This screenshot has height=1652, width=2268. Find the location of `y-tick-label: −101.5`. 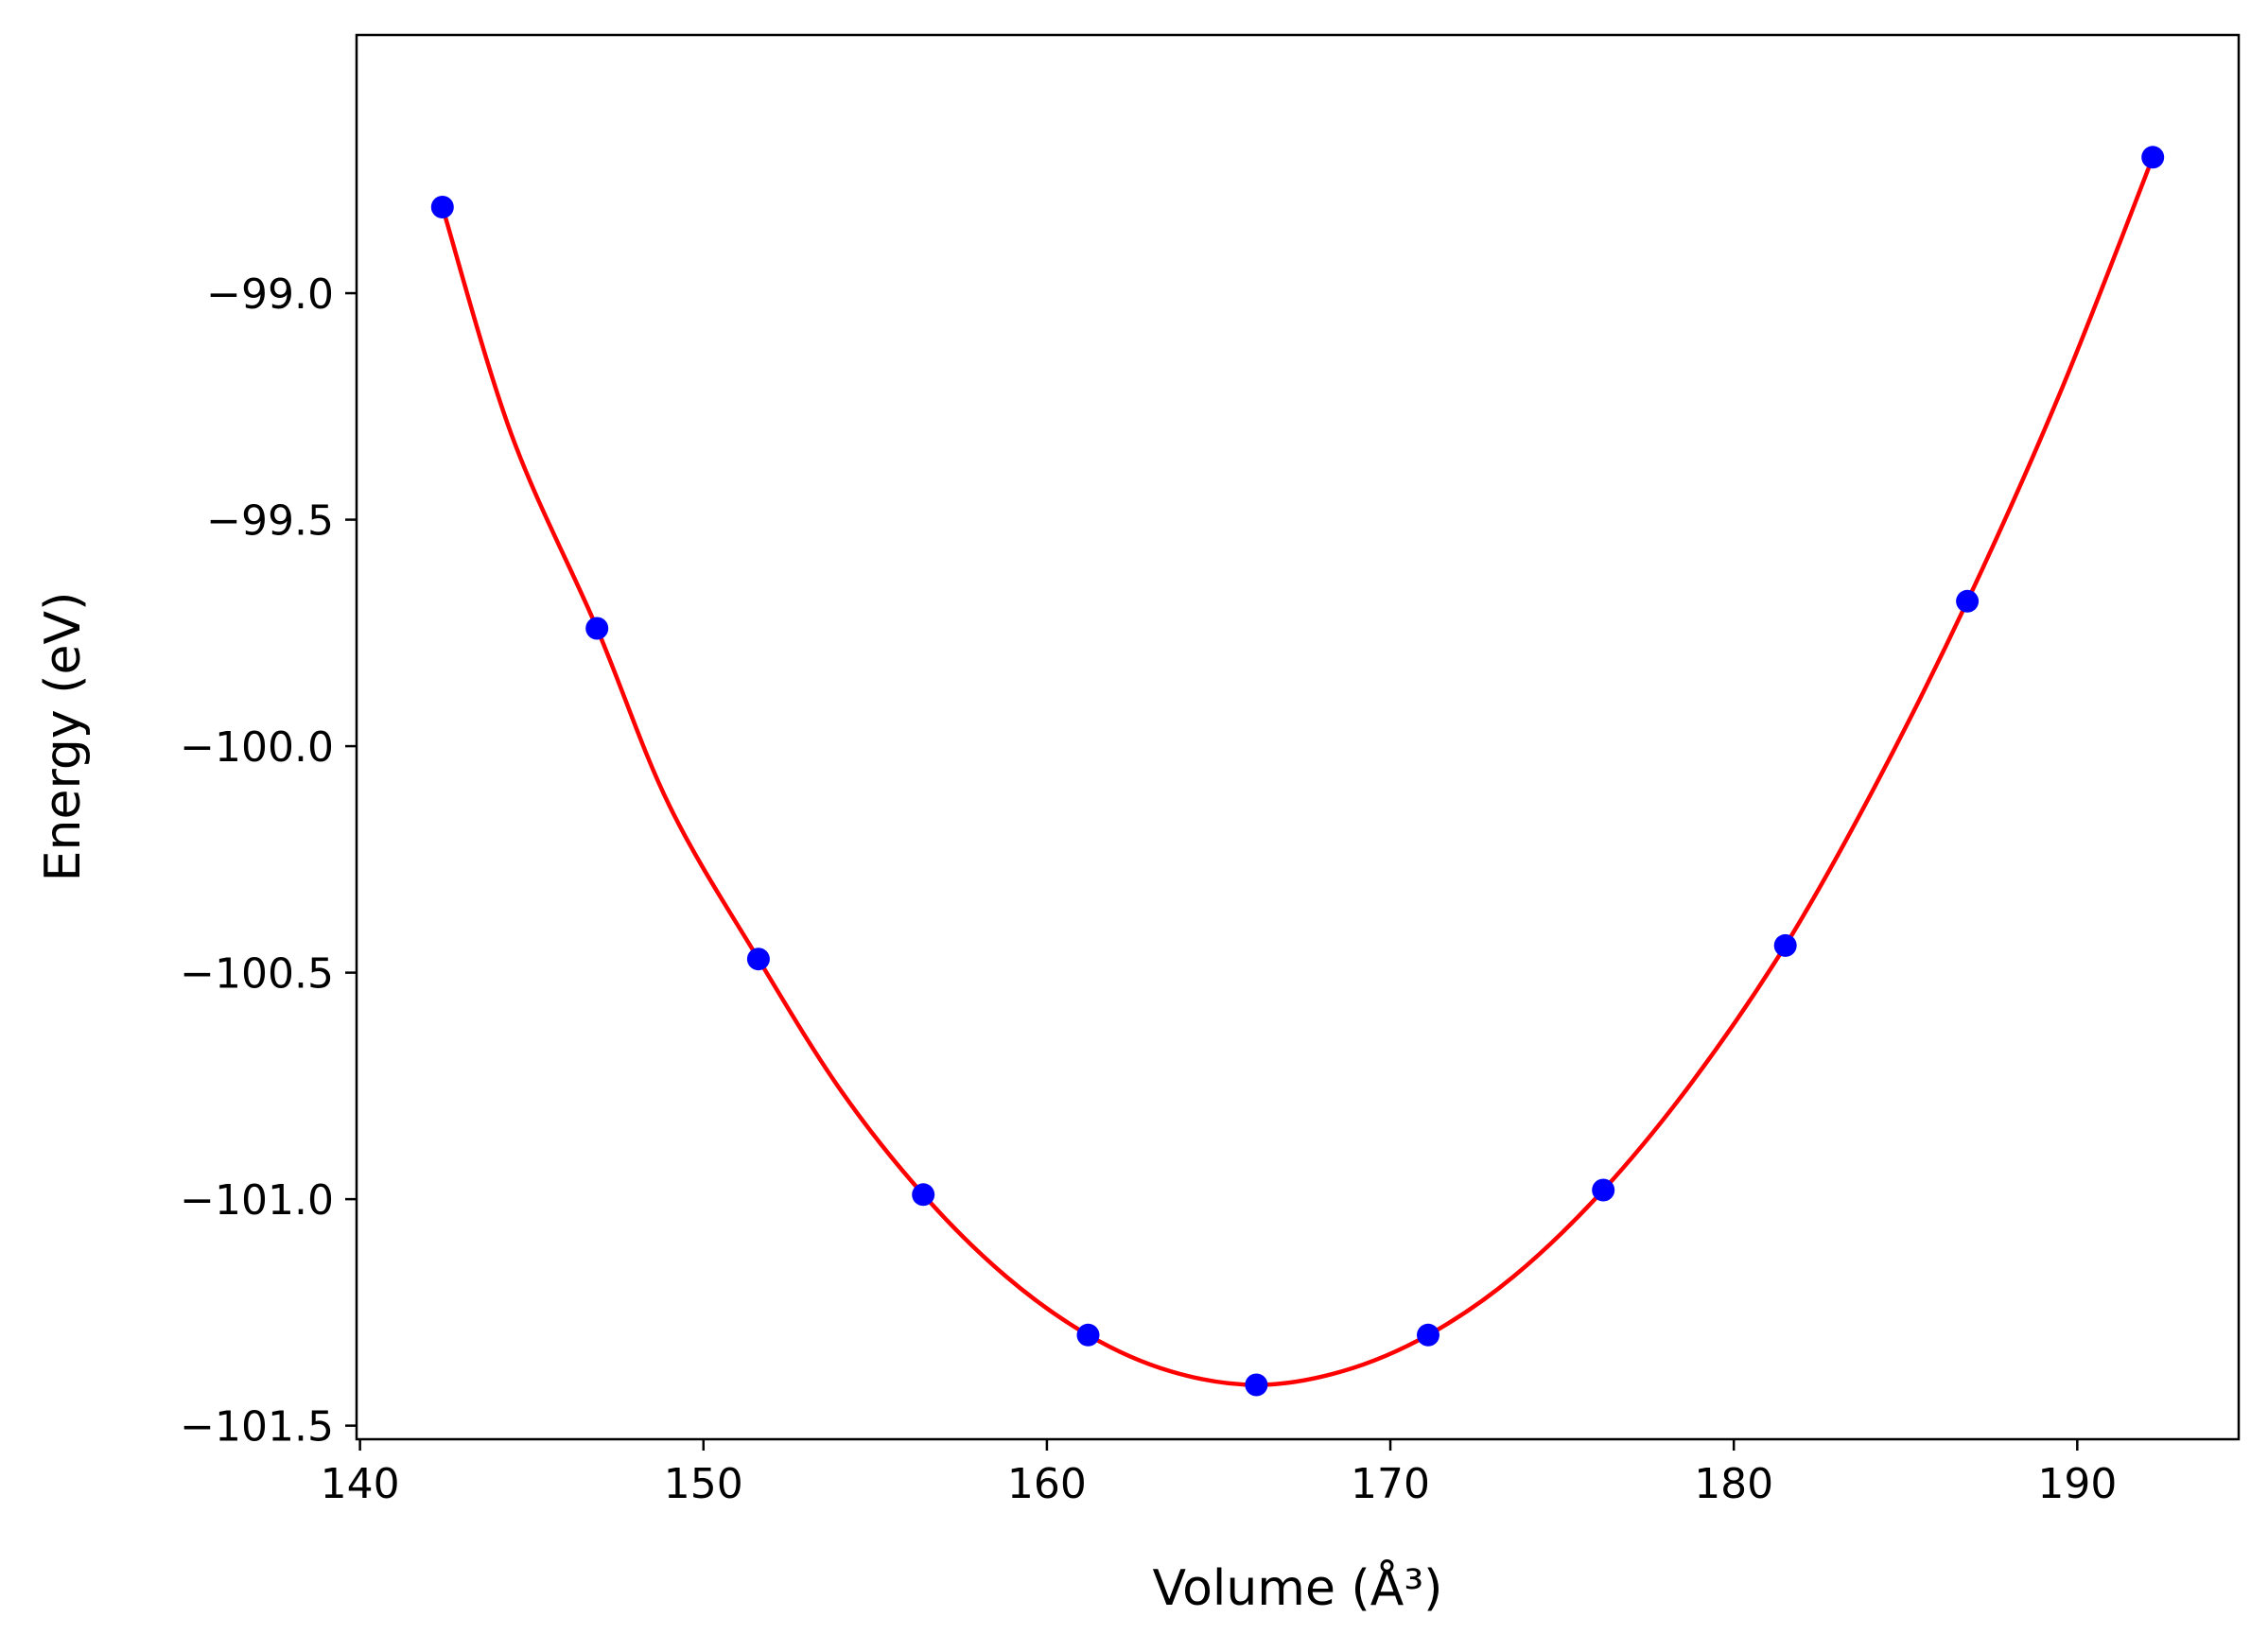

y-tick-label: −101.5 is located at coordinates (257, 1428).